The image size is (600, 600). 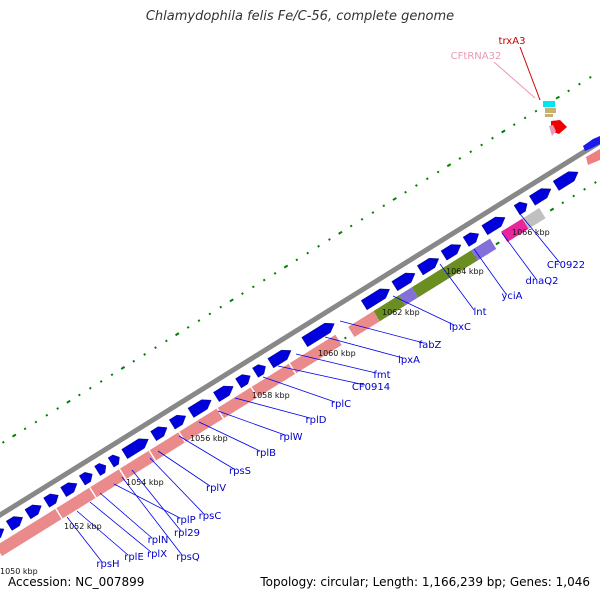 I want to click on gene-label: rpsC, so click(x=210, y=516).